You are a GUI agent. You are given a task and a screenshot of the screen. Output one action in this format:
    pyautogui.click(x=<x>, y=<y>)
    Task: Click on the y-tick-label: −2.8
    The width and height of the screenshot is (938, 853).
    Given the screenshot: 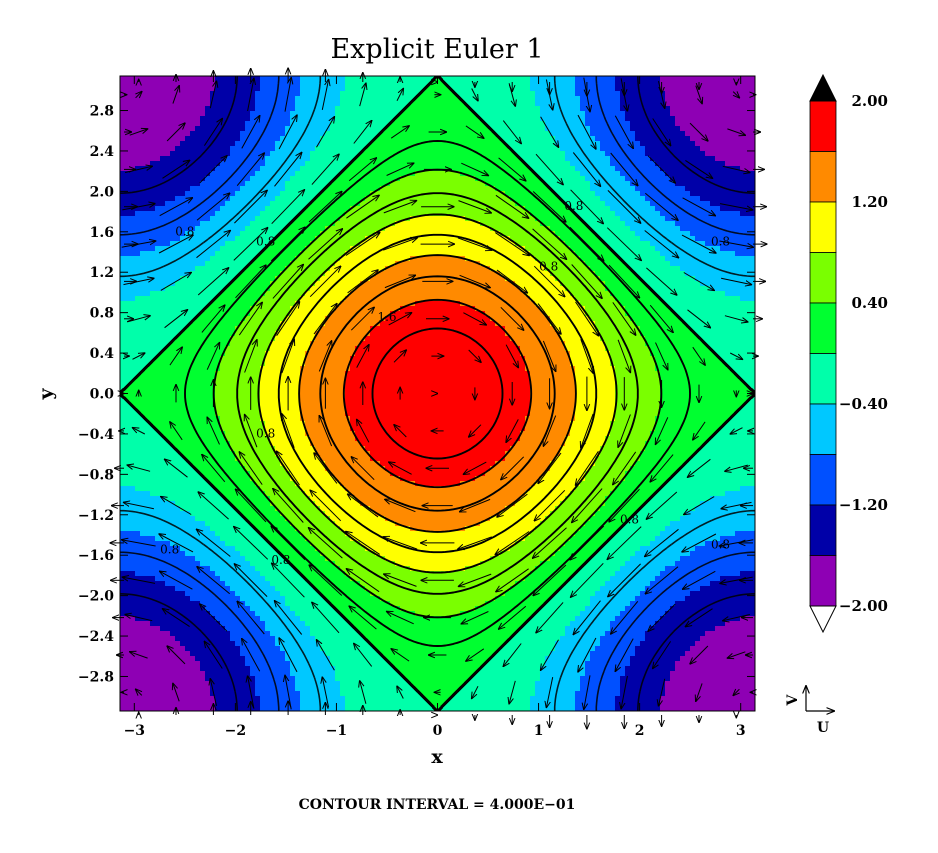 What is the action you would take?
    pyautogui.click(x=96, y=677)
    